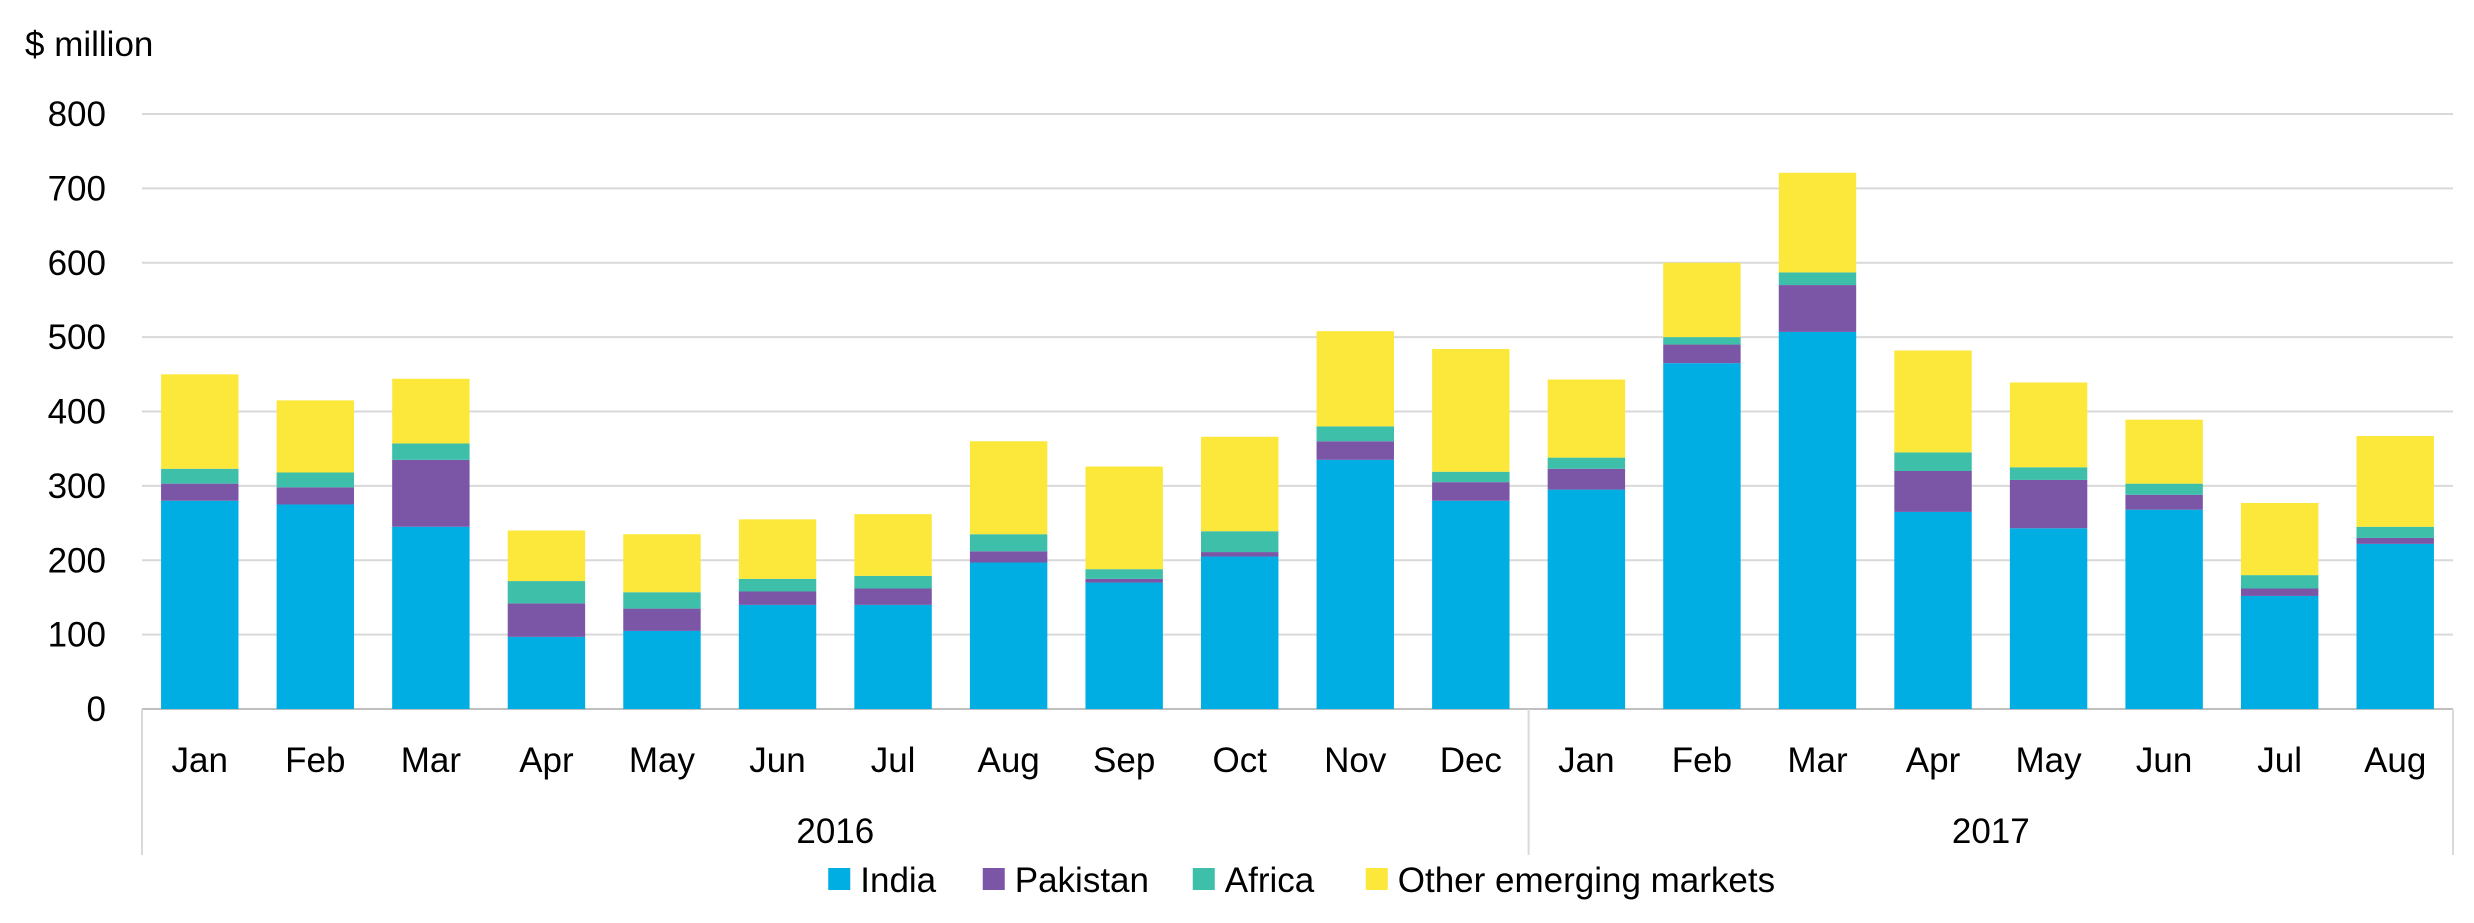 This screenshot has width=2474, height=923. Describe the element at coordinates (77, 114) in the screenshot. I see `y-tick-label: 800` at that location.